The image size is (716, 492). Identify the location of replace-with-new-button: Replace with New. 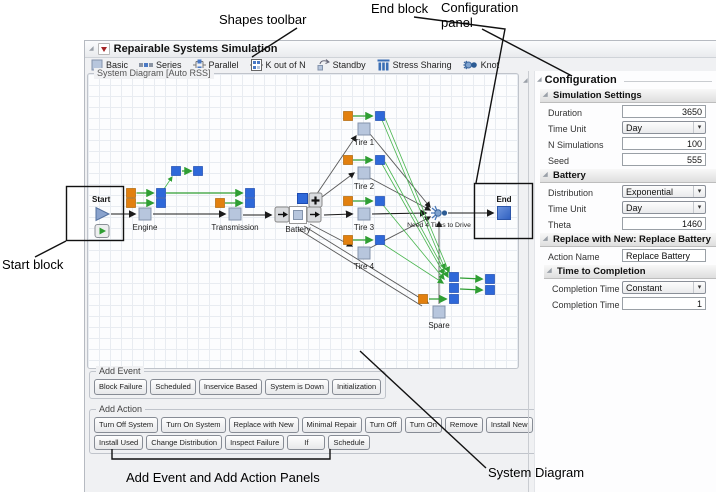
(263, 425).